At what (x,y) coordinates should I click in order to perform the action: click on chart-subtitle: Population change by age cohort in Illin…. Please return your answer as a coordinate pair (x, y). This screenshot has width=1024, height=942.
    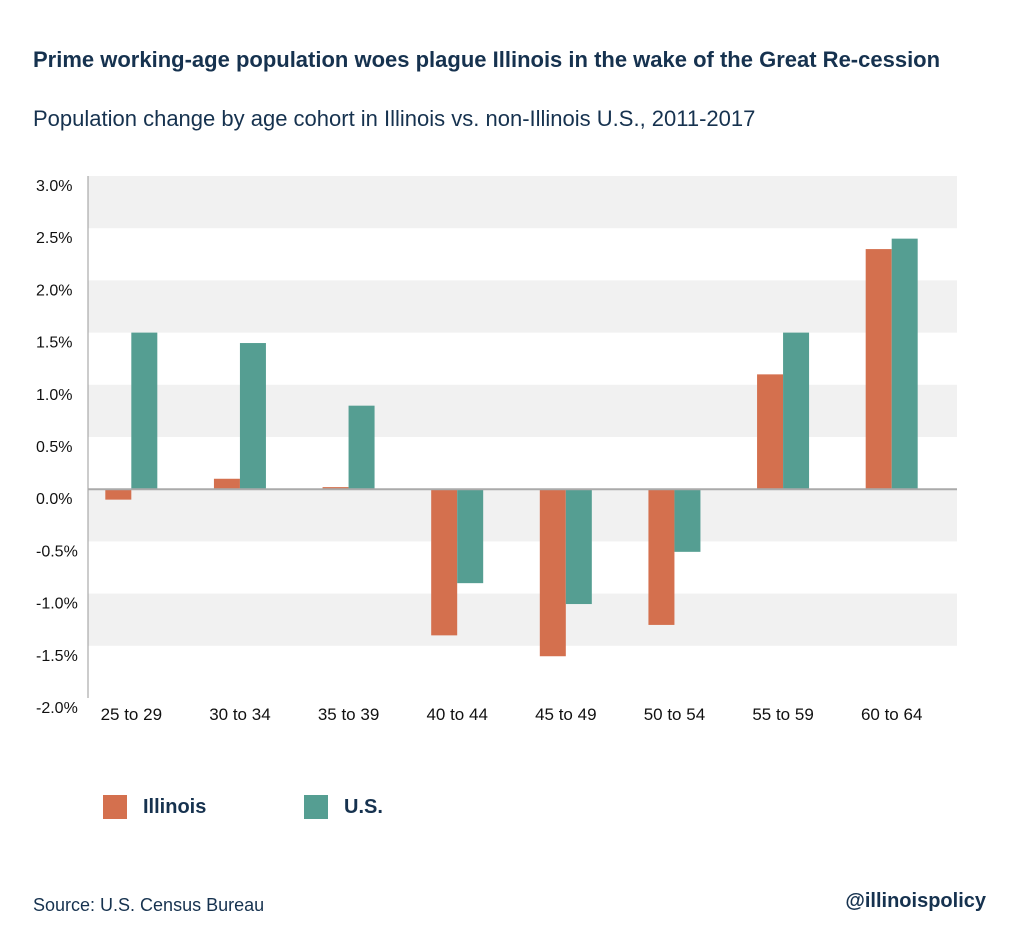
    Looking at the image, I should click on (394, 118).